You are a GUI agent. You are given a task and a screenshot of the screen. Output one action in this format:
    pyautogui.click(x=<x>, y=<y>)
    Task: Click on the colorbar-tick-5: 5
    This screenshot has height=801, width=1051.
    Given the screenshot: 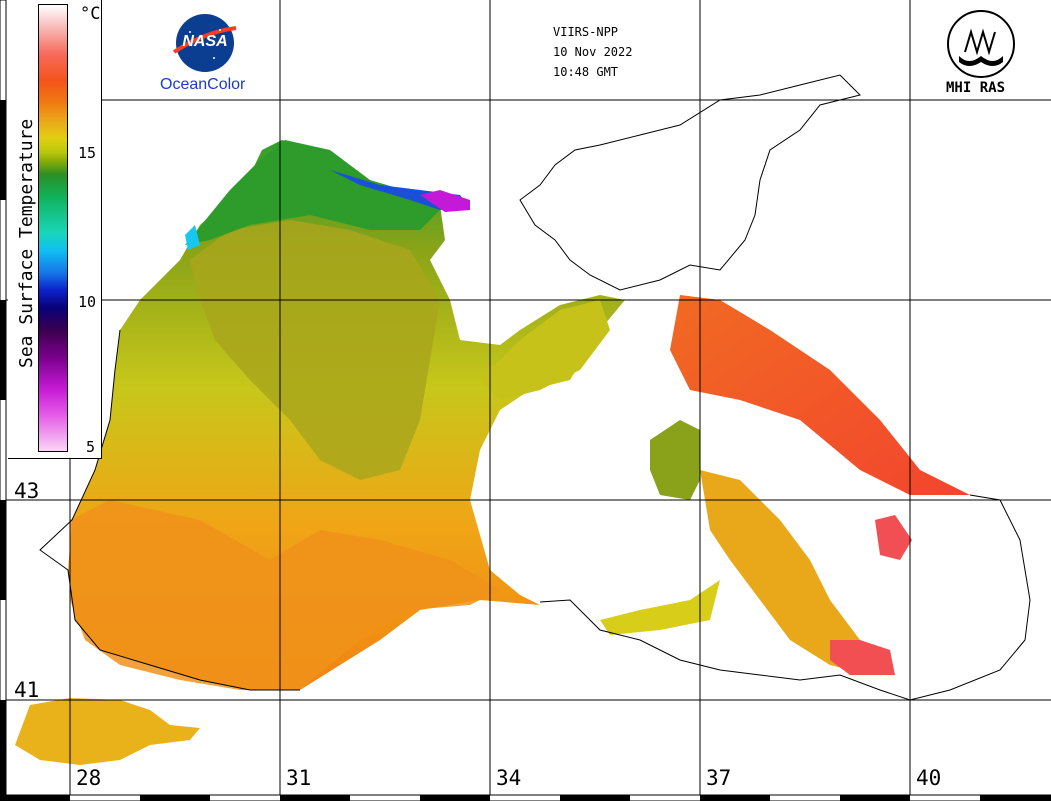 What is the action you would take?
    pyautogui.click(x=91, y=447)
    